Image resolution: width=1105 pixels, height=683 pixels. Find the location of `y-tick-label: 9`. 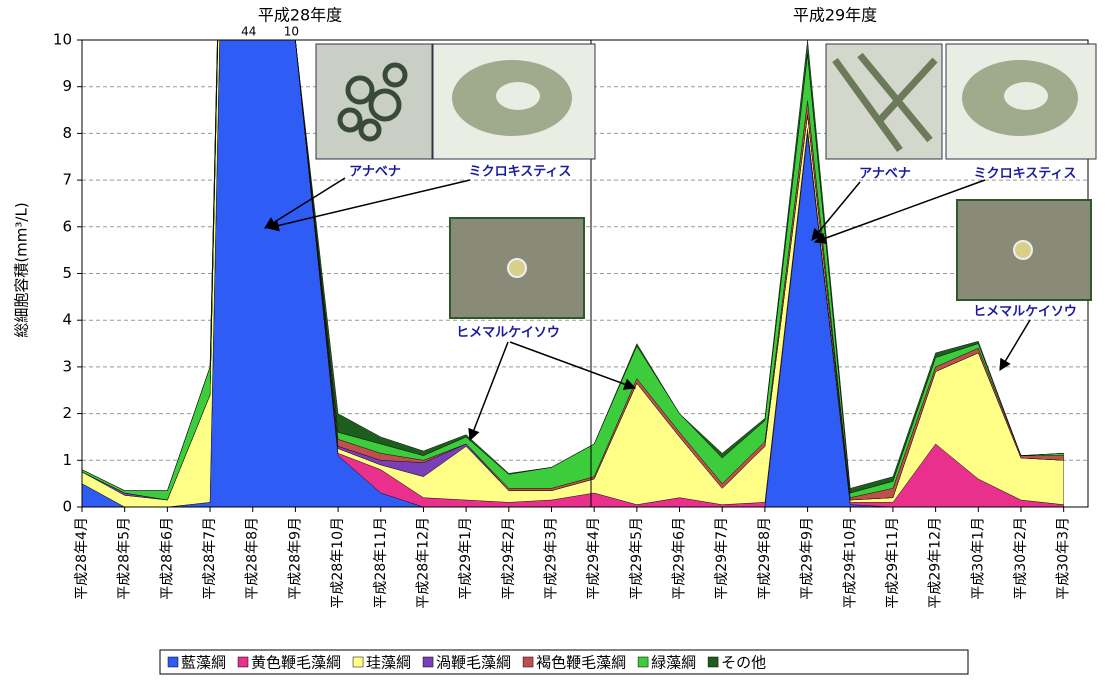

y-tick-label: 9 is located at coordinates (67, 86).